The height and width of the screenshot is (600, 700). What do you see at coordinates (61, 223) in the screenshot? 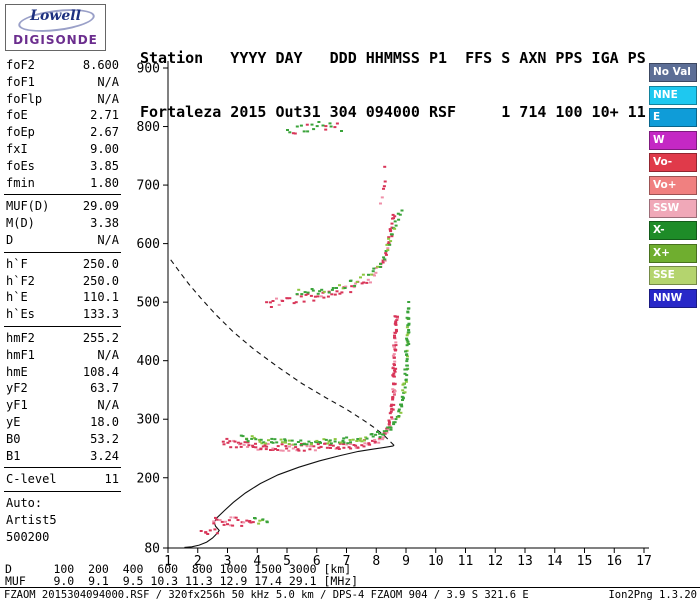
I see `param-row-M-D-: M(D) 3.38` at bounding box center [61, 223].